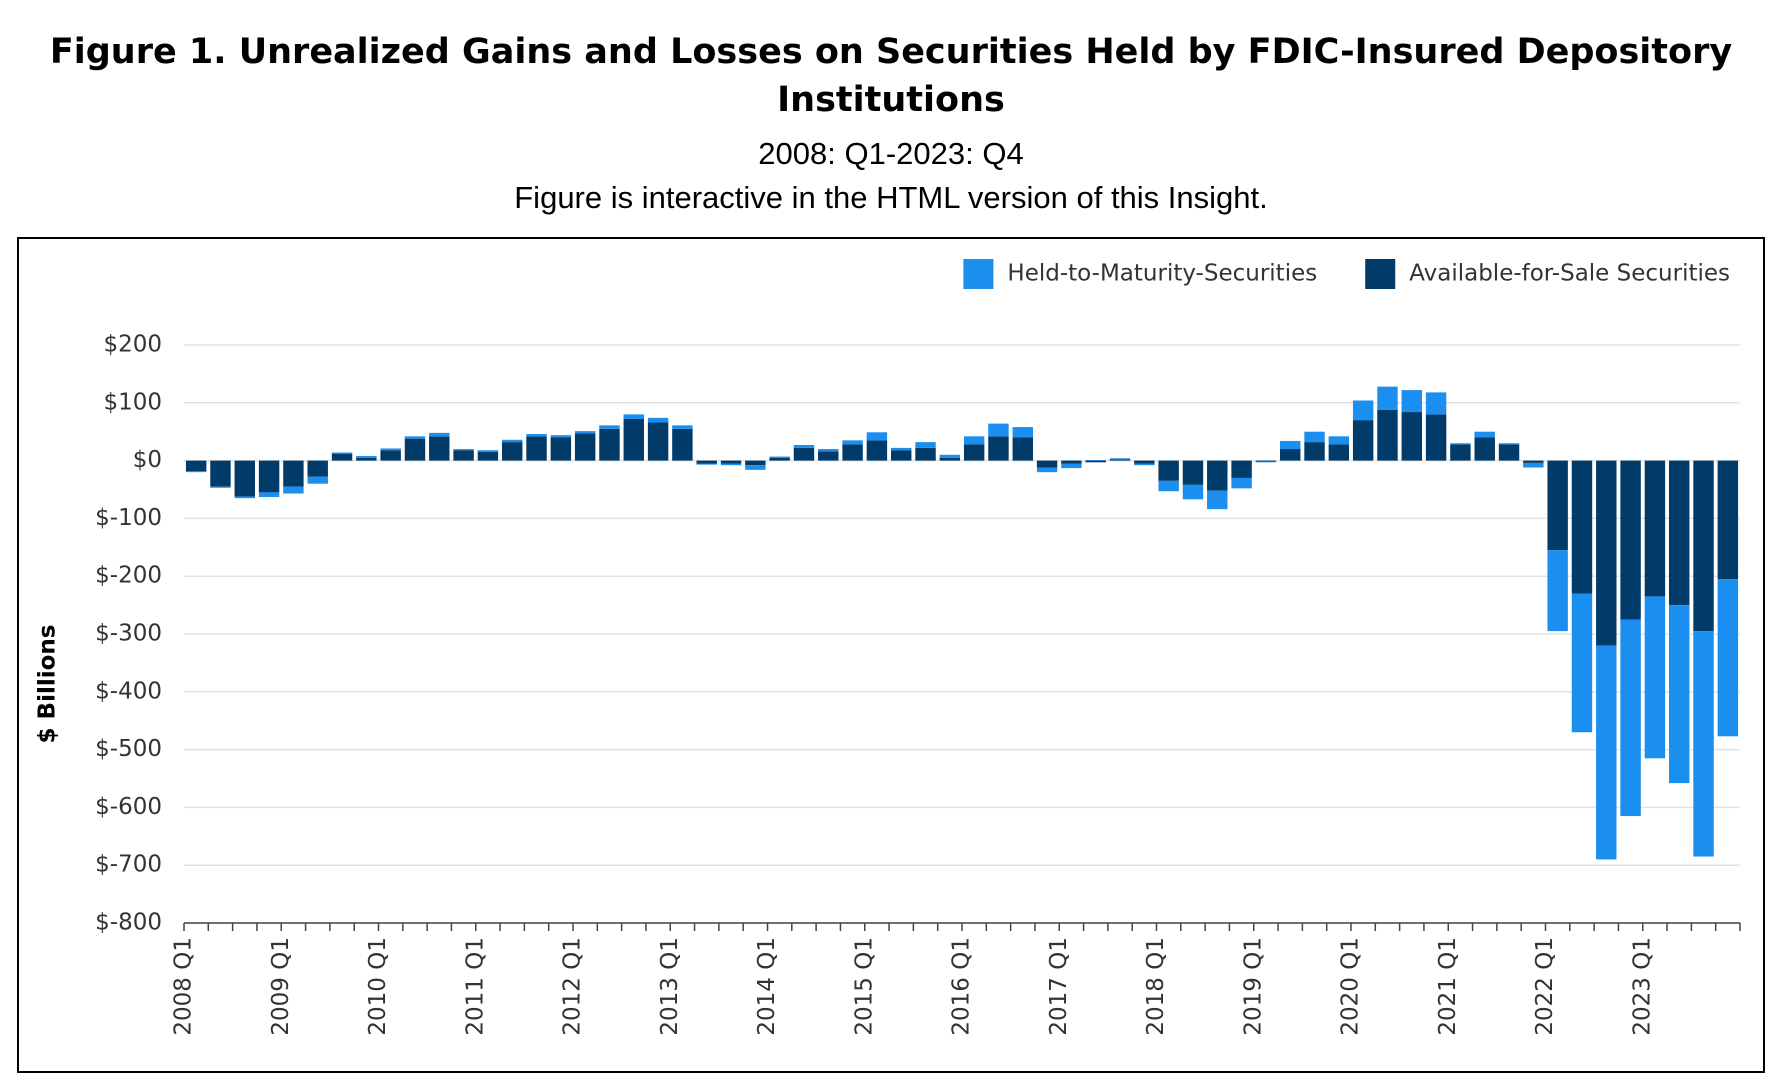 The image size is (1782, 1082). Describe the element at coordinates (573, 986) in the screenshot. I see `x-tick-label: 2012 Q1` at that location.